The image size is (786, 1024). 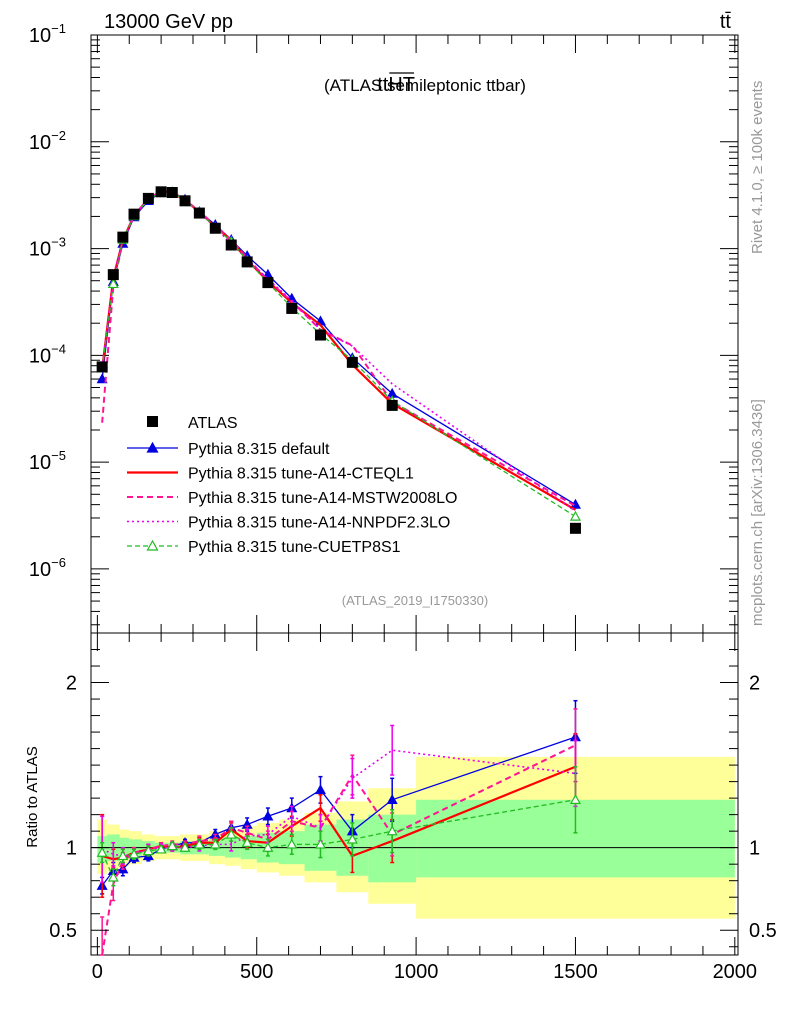 I want to click on ratio-y-tick-label: 0.5, so click(x=63, y=931).